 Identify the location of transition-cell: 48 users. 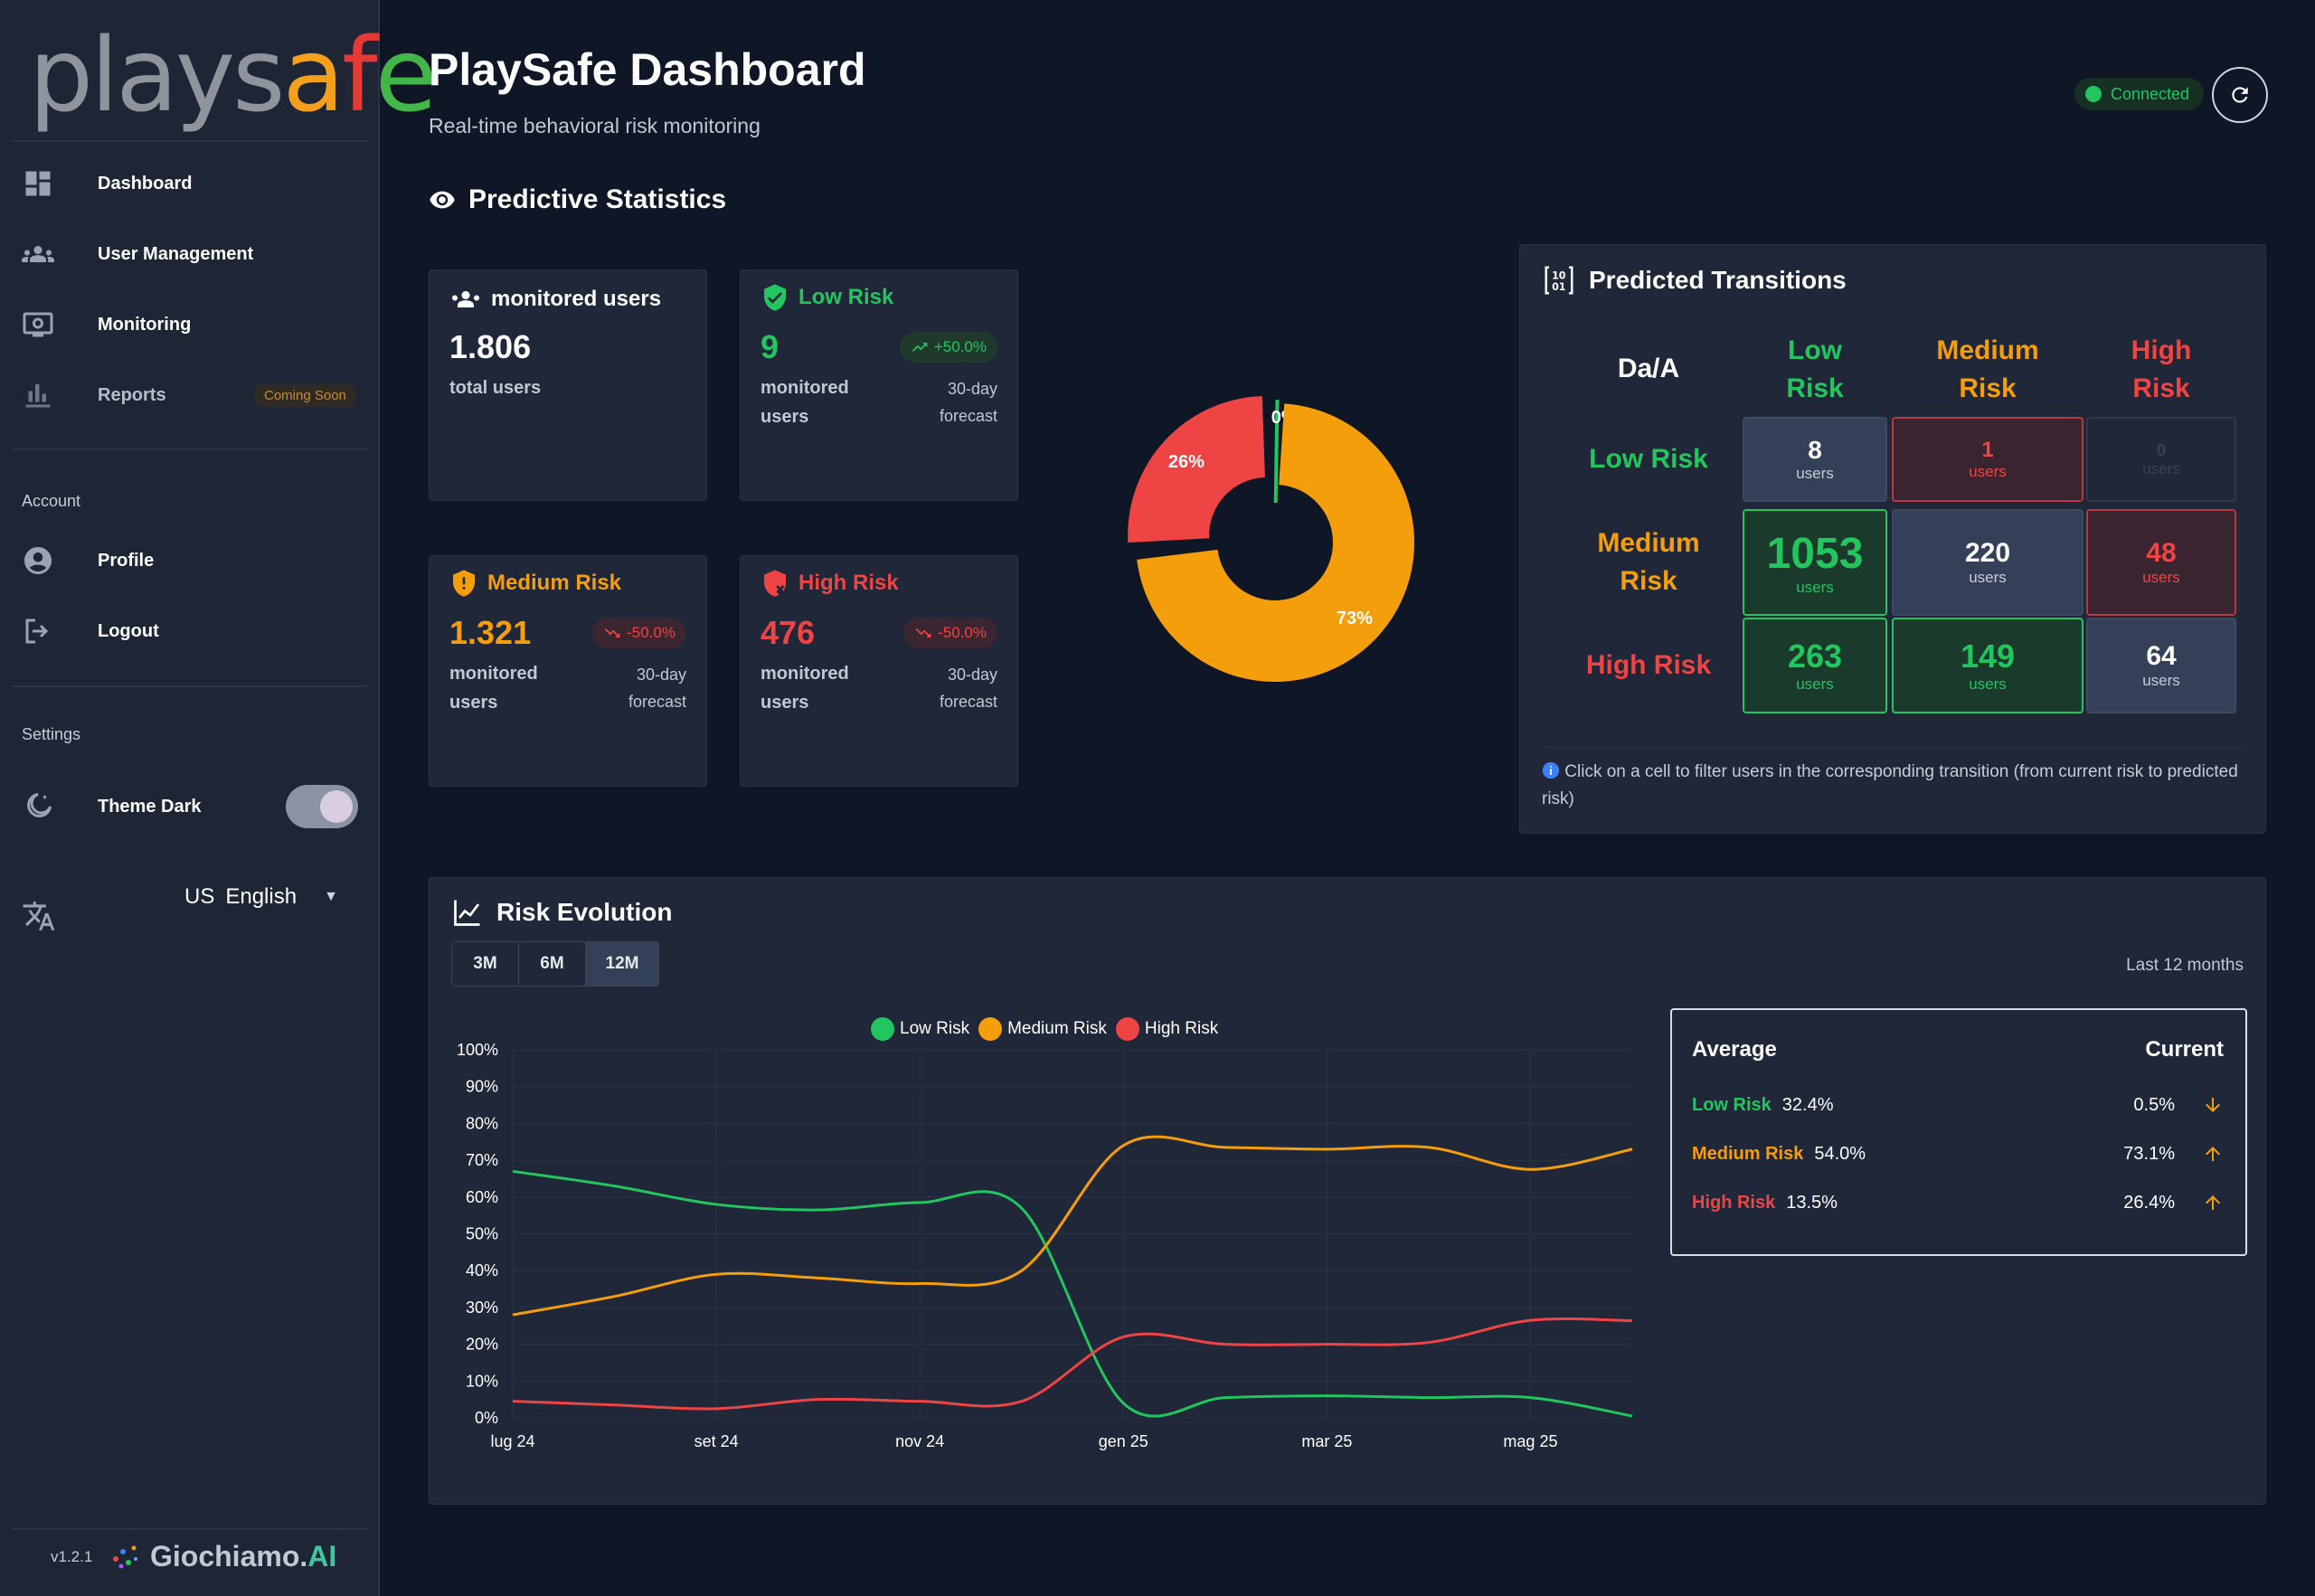
(2161, 563).